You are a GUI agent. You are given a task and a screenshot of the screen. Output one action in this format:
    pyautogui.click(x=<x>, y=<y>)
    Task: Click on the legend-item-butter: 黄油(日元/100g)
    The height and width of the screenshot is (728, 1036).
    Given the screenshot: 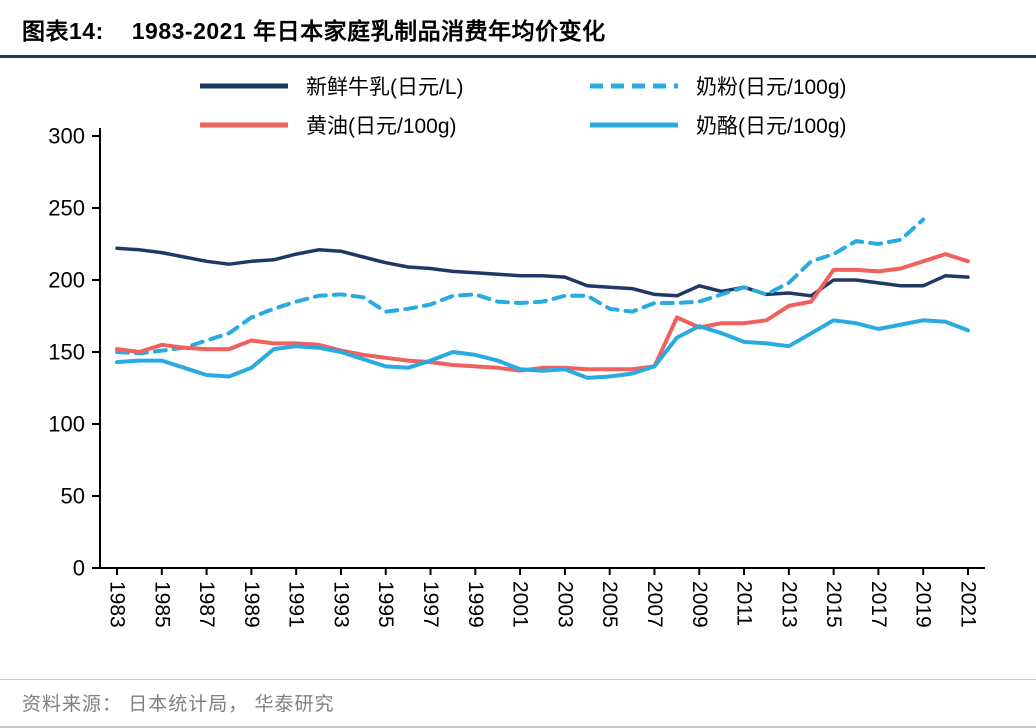 What is the action you would take?
    pyautogui.click(x=393, y=125)
    